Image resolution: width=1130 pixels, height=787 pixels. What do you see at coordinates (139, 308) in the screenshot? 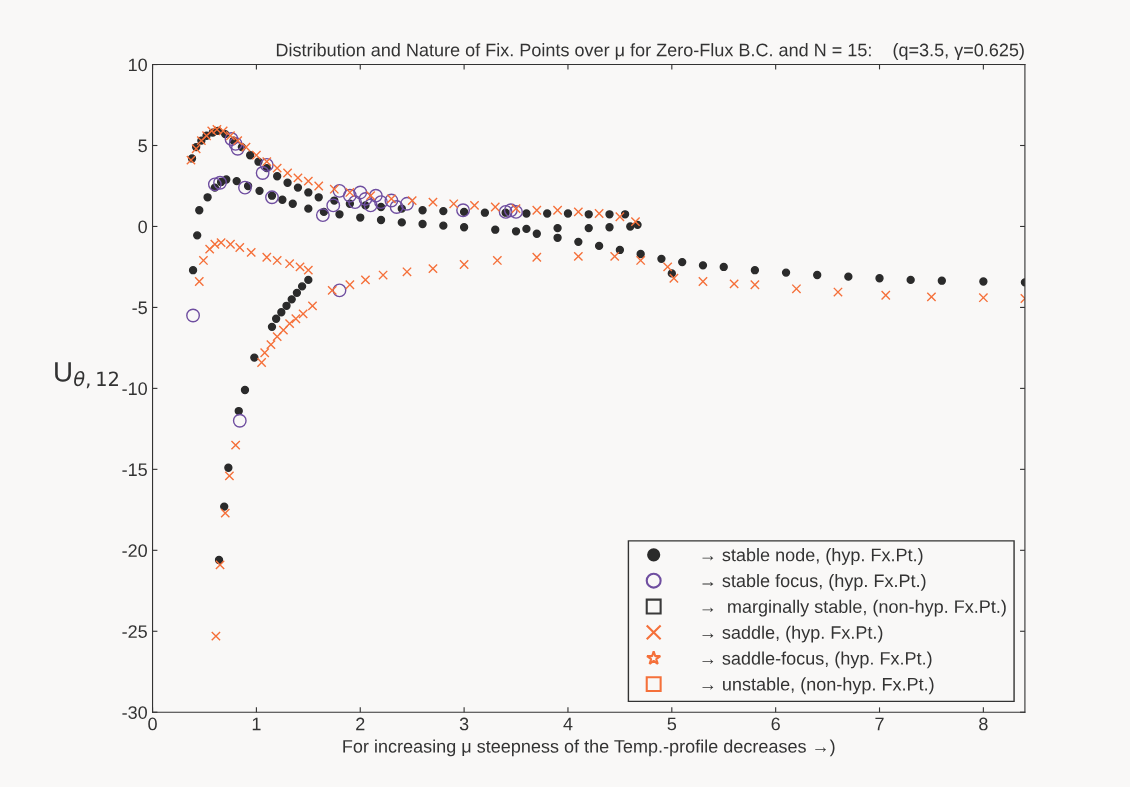
I see `y-tick-label: -5` at bounding box center [139, 308].